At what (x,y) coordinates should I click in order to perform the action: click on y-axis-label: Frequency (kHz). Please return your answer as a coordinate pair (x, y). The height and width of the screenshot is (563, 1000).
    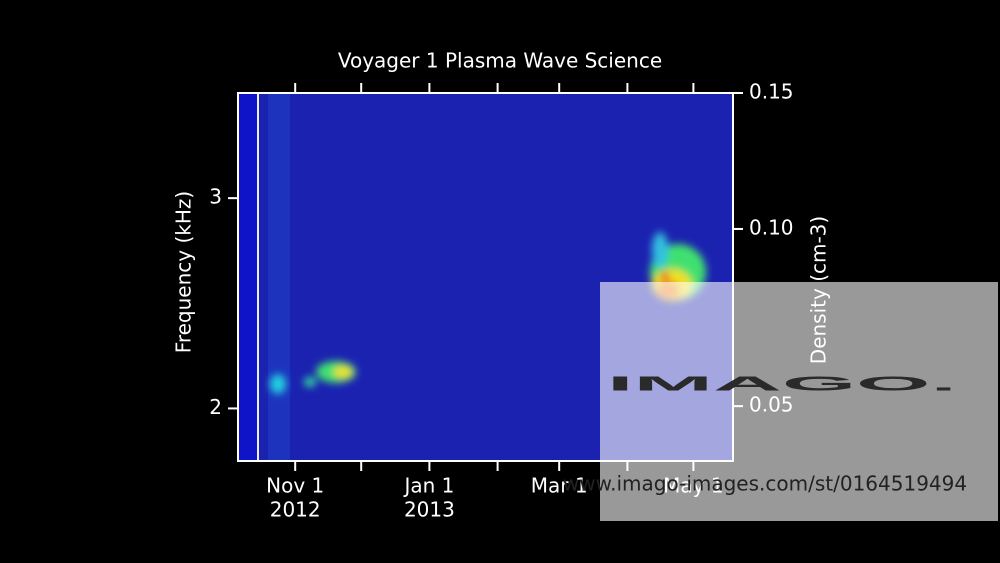
    Looking at the image, I should click on (184, 272).